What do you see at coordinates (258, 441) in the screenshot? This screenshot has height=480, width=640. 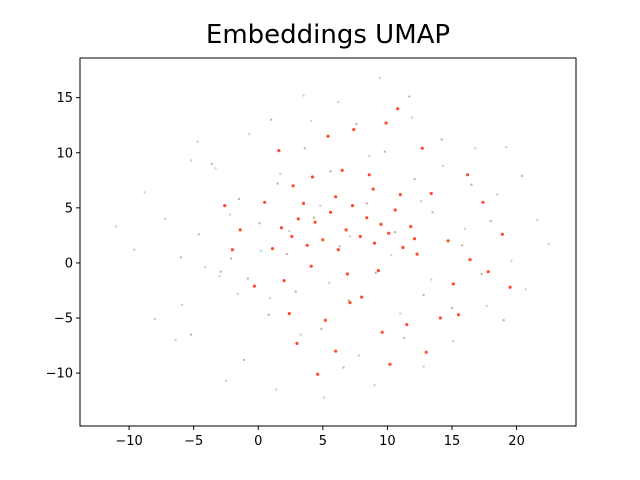 I see `x-tick-label: 0` at bounding box center [258, 441].